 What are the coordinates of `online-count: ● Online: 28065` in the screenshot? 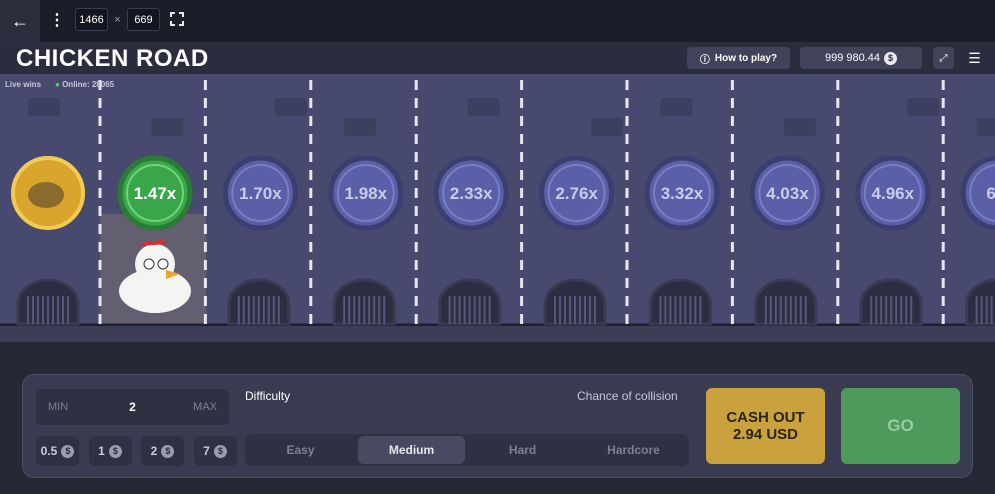 It's located at (85, 84).